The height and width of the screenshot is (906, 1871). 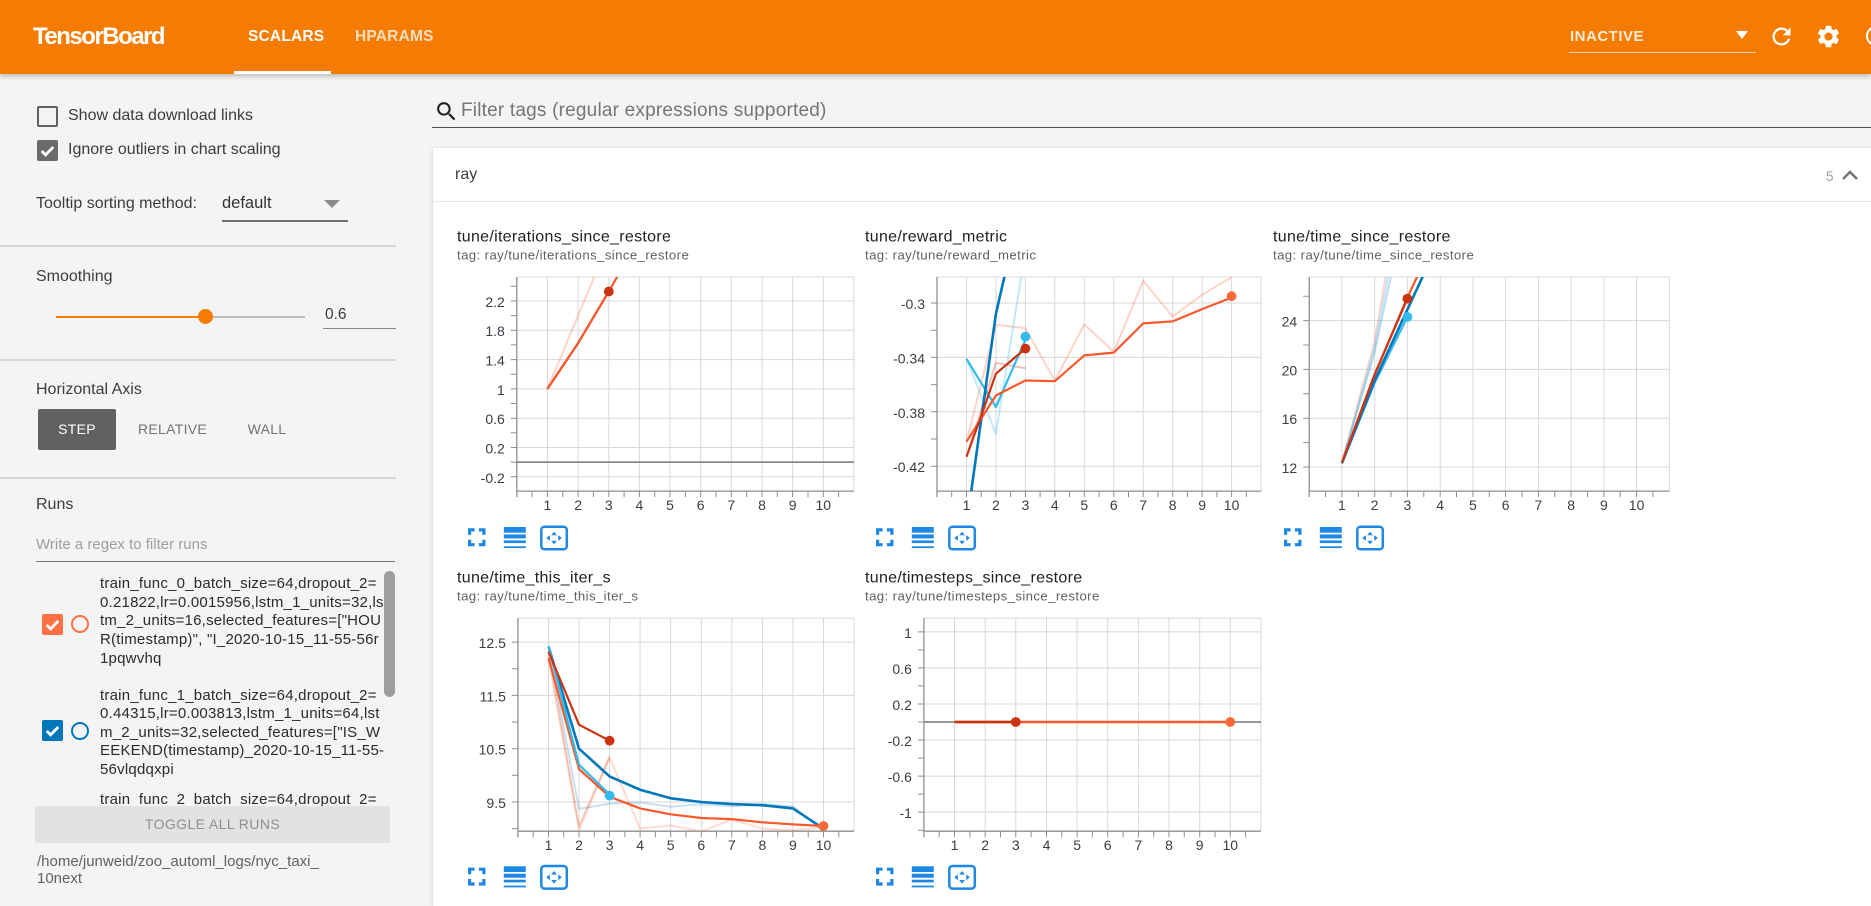 What do you see at coordinates (495, 361) in the screenshot?
I see `svg-text: 1.4` at bounding box center [495, 361].